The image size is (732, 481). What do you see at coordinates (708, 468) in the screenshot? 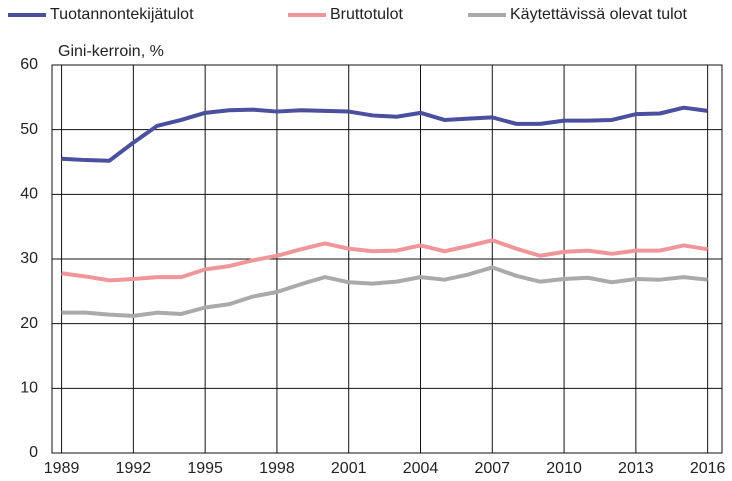
I see `x-tick-label: 2016` at bounding box center [708, 468].